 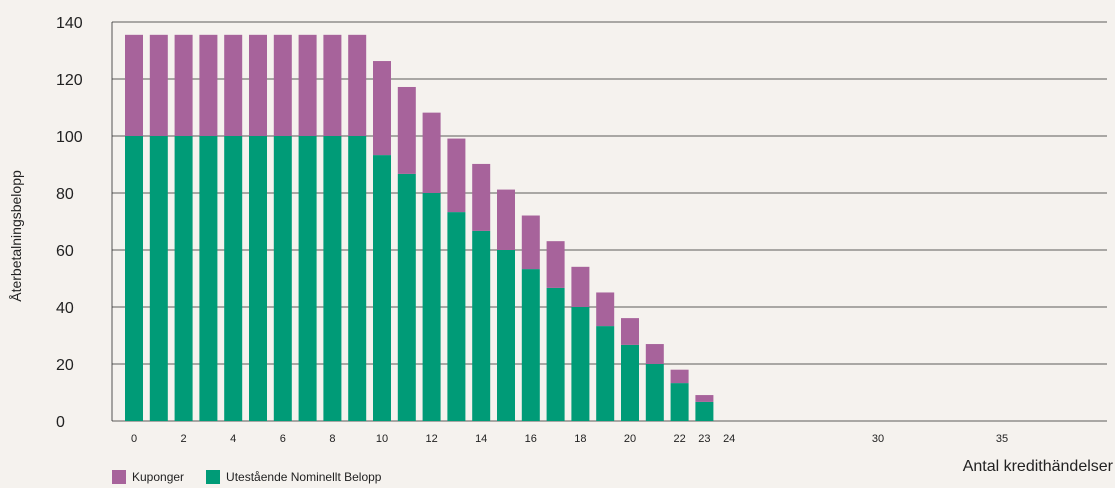 What do you see at coordinates (283, 439) in the screenshot?
I see `x-tick-label: 6` at bounding box center [283, 439].